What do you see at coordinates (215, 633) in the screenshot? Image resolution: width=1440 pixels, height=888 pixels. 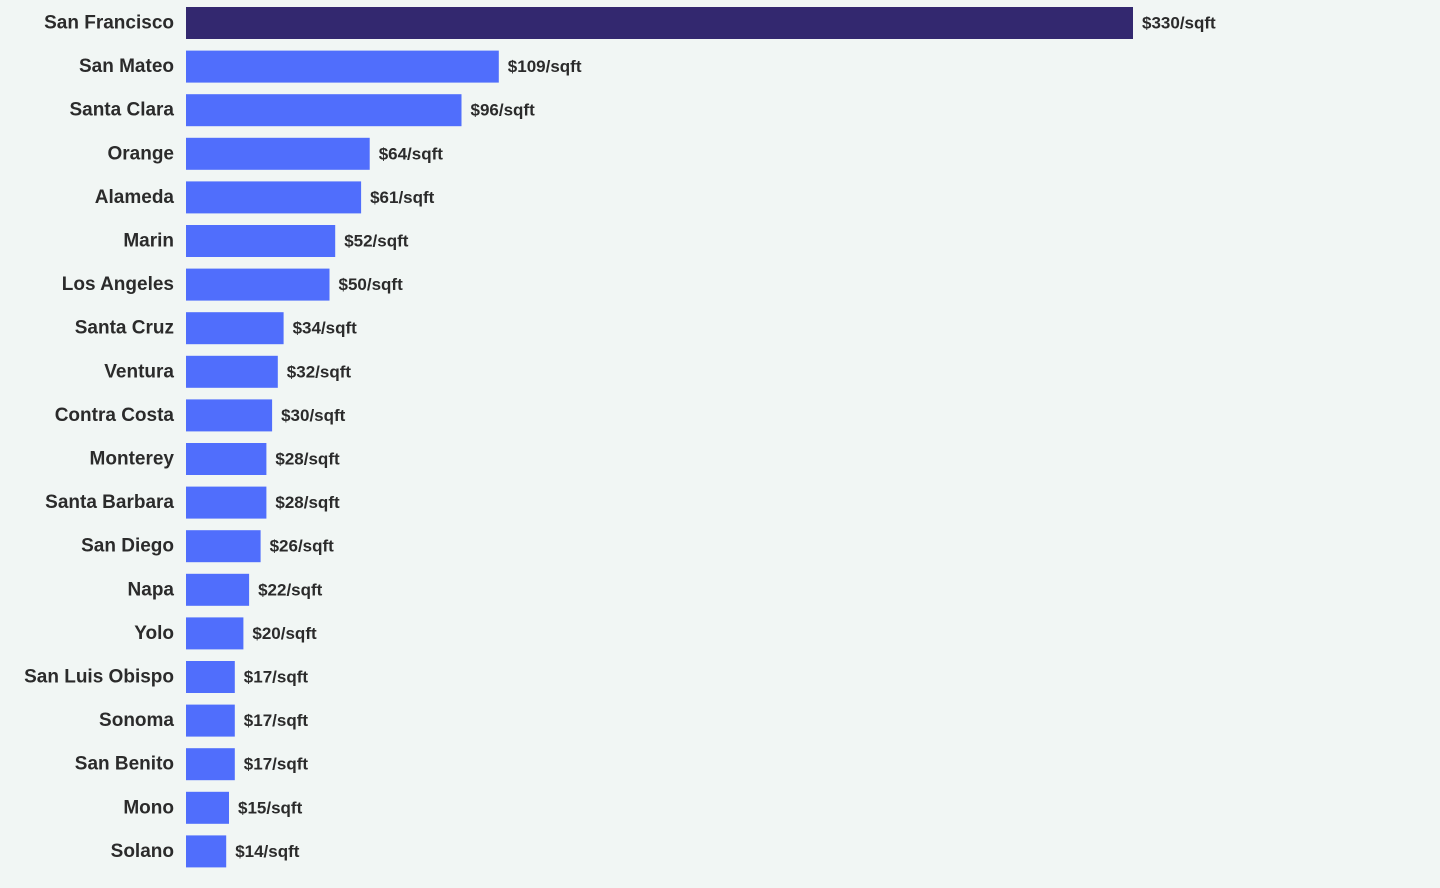 I see `bar-yolo` at bounding box center [215, 633].